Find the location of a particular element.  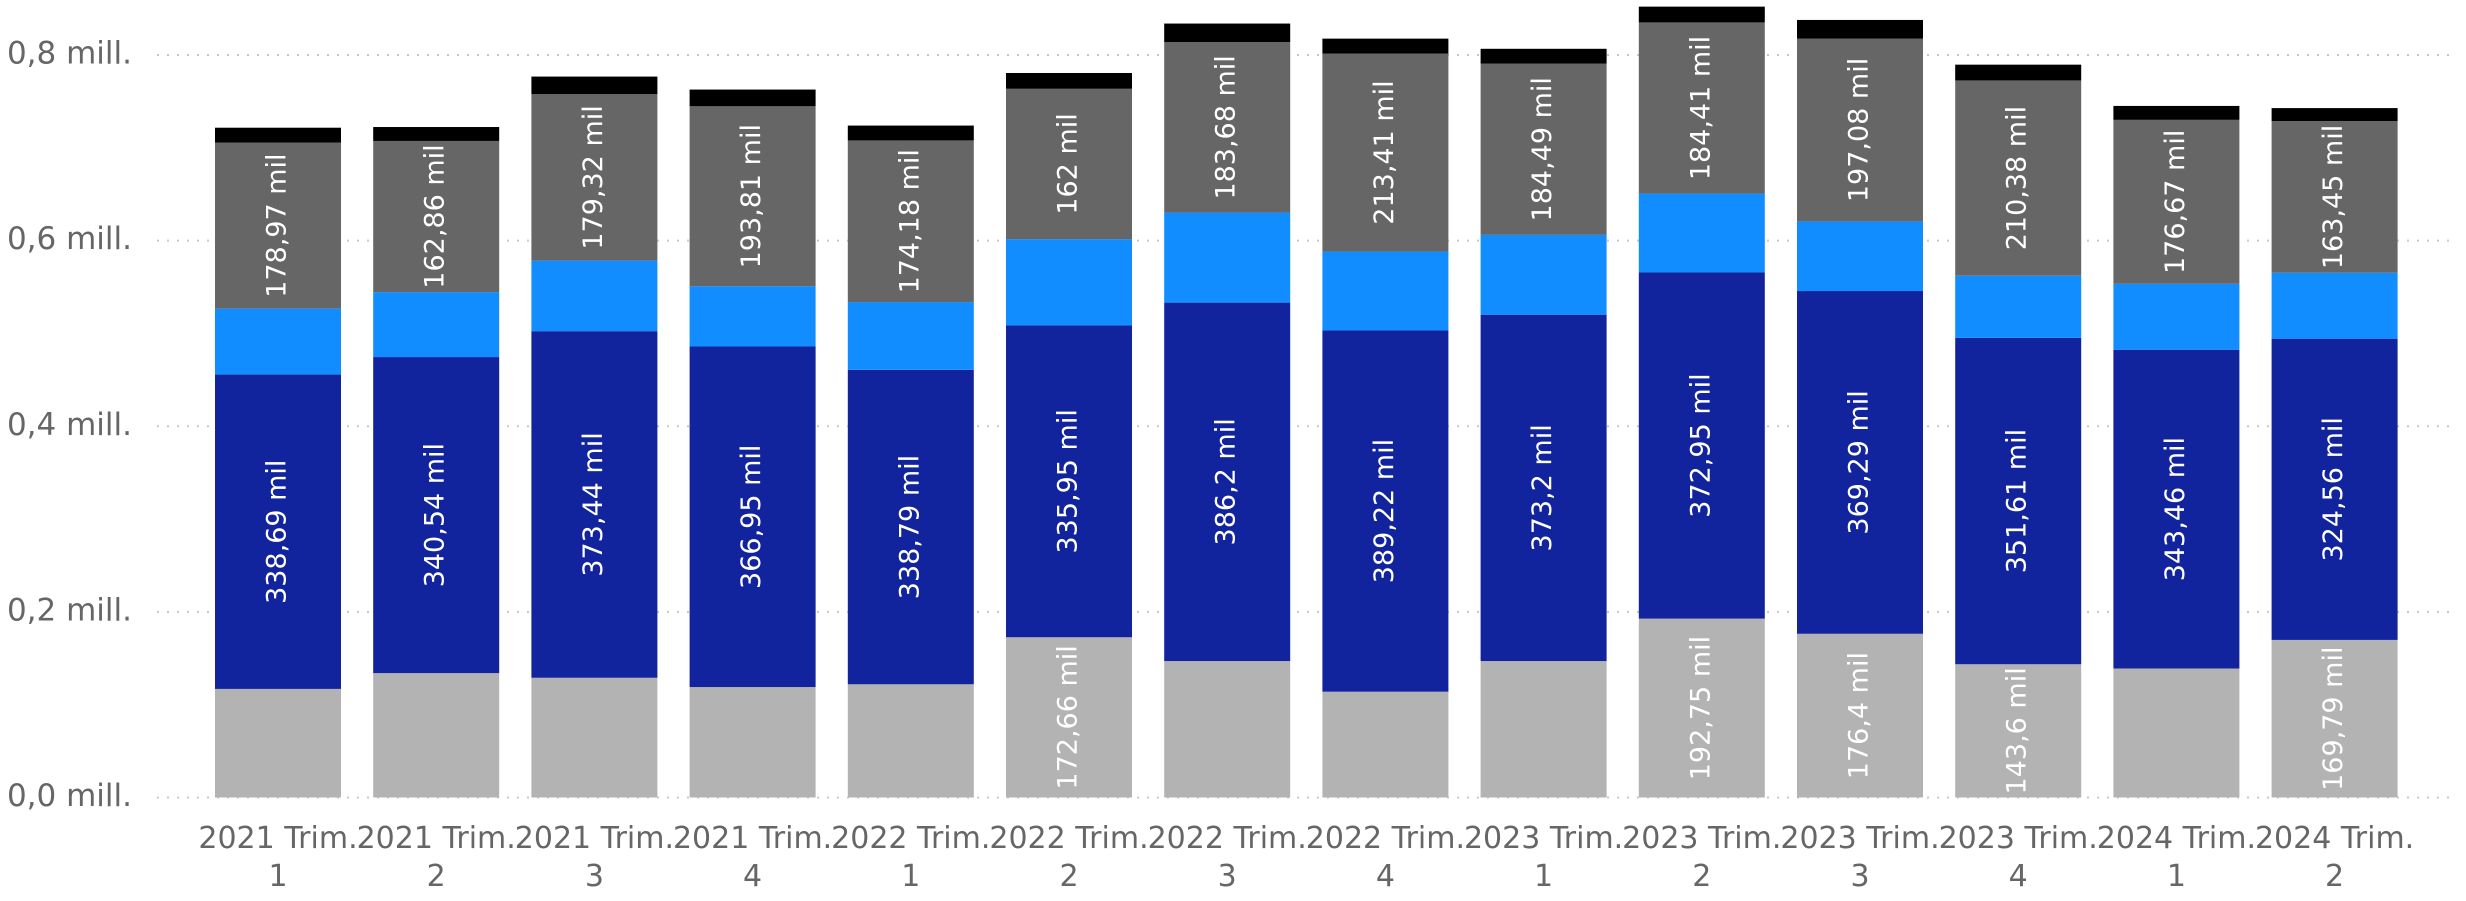

data-label: 183,68 mil is located at coordinates (1226, 127).